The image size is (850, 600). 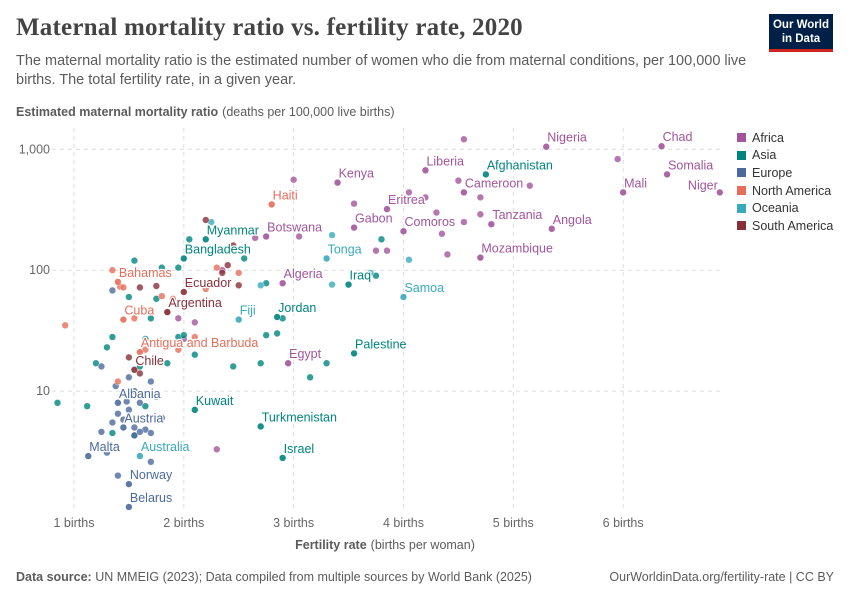 I want to click on data-point-fiji, so click(x=239, y=320).